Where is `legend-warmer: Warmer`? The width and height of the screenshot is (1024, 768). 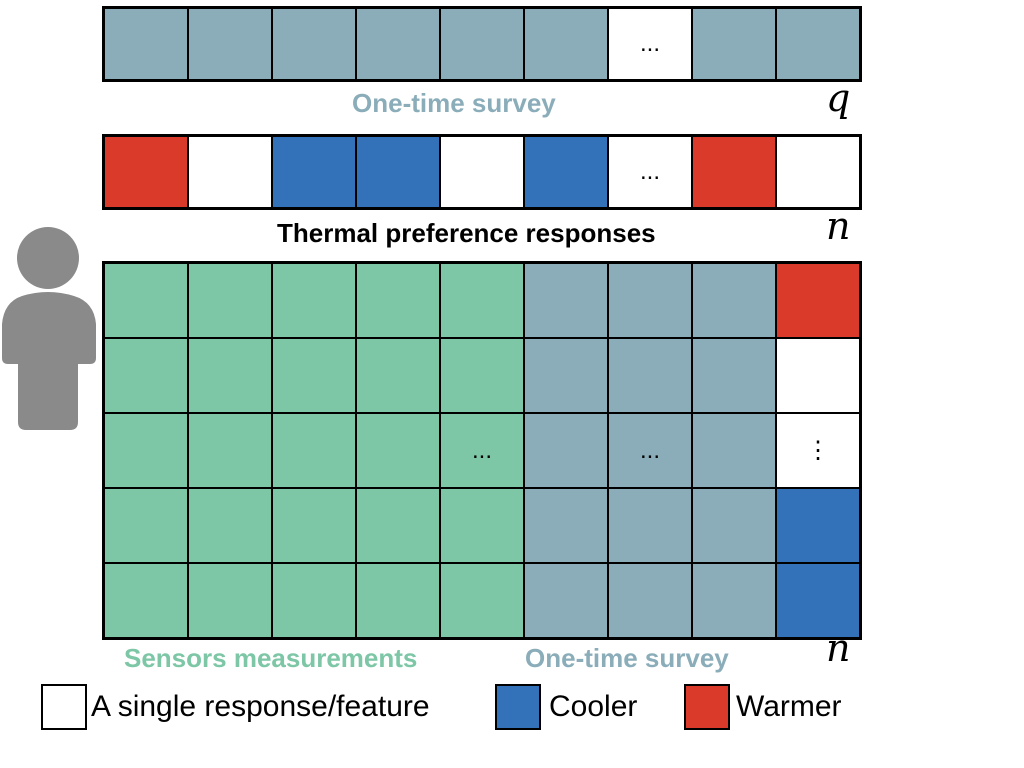
legend-warmer: Warmer is located at coordinates (763, 707).